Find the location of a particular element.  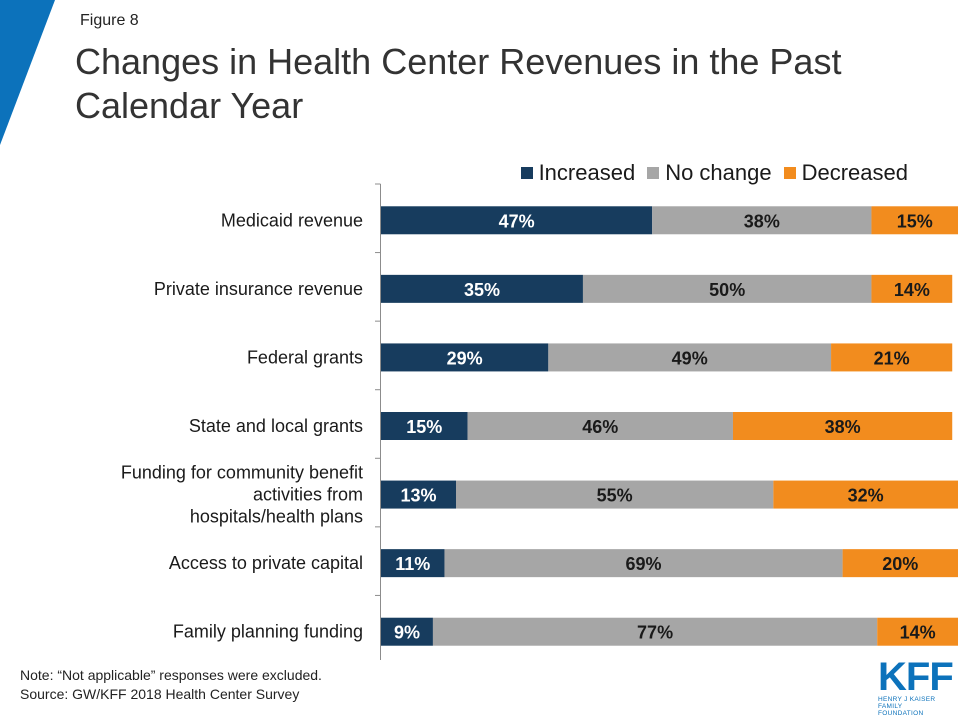

data-label: 20% is located at coordinates (900, 564).